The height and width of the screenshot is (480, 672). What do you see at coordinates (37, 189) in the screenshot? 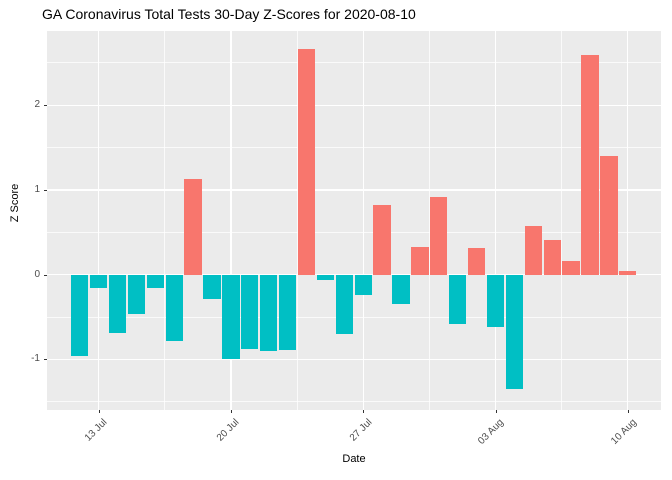
I see `y-tick-label: 1` at bounding box center [37, 189].